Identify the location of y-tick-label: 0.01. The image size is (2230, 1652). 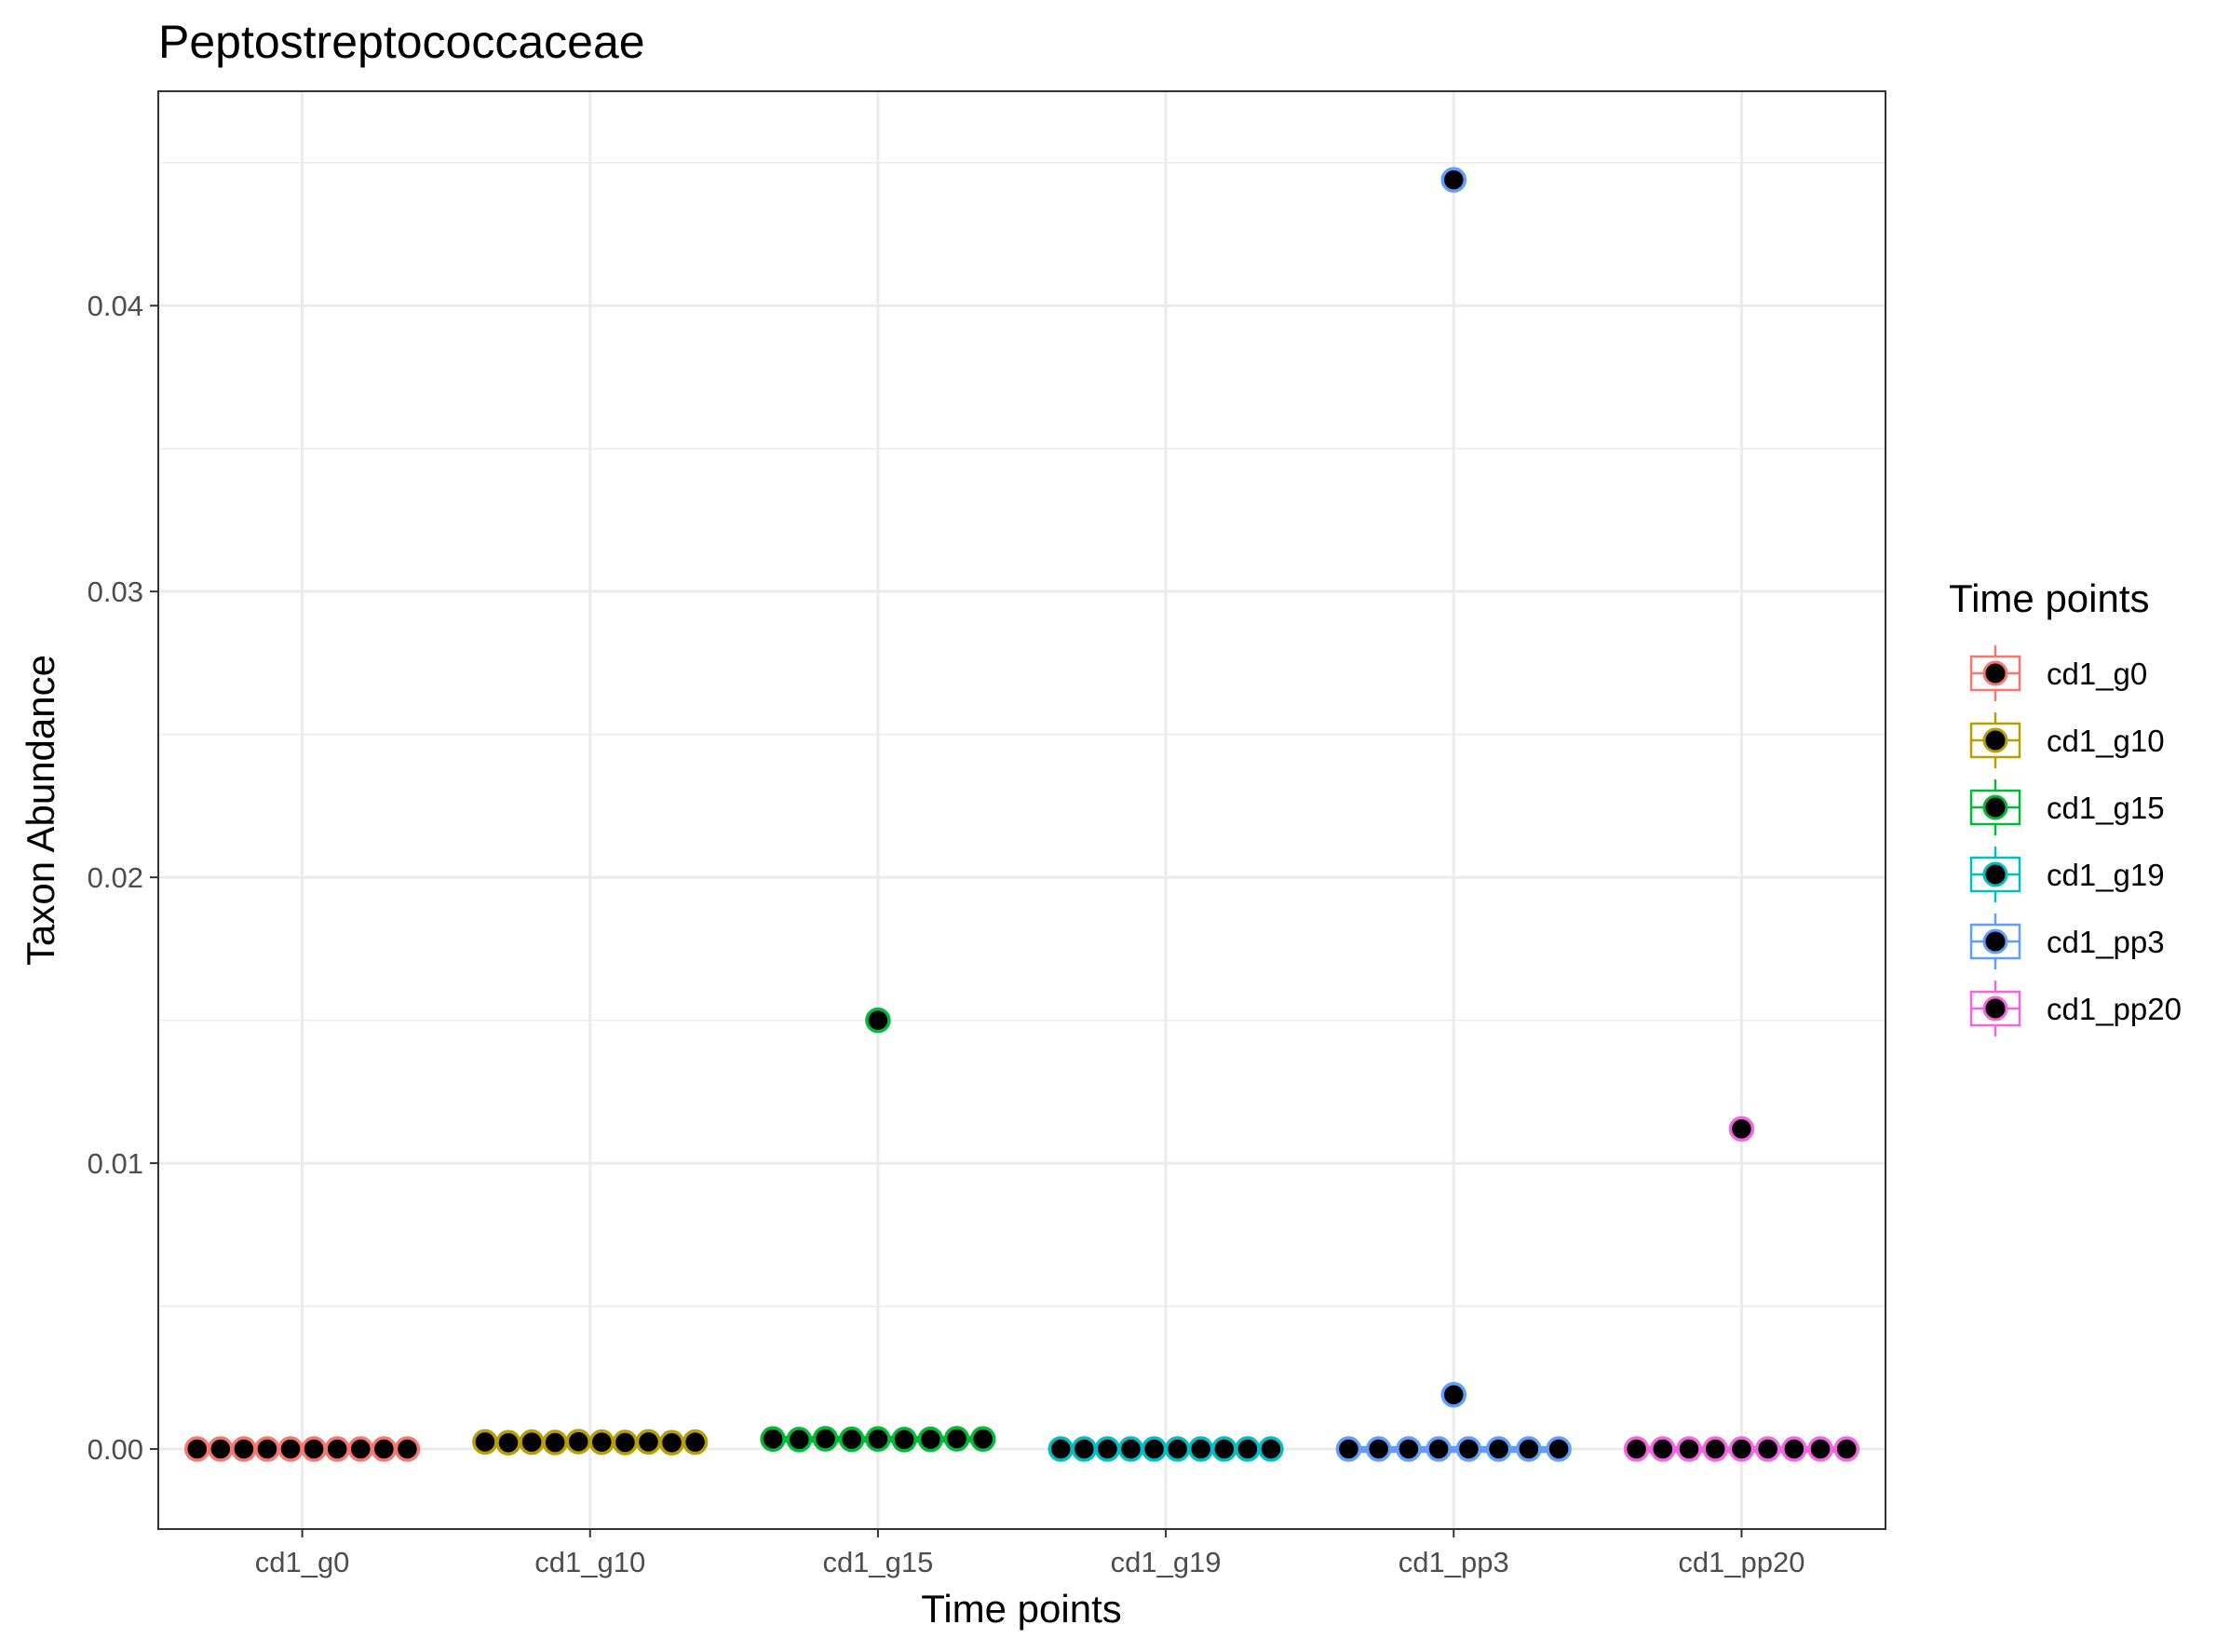
(115, 1163).